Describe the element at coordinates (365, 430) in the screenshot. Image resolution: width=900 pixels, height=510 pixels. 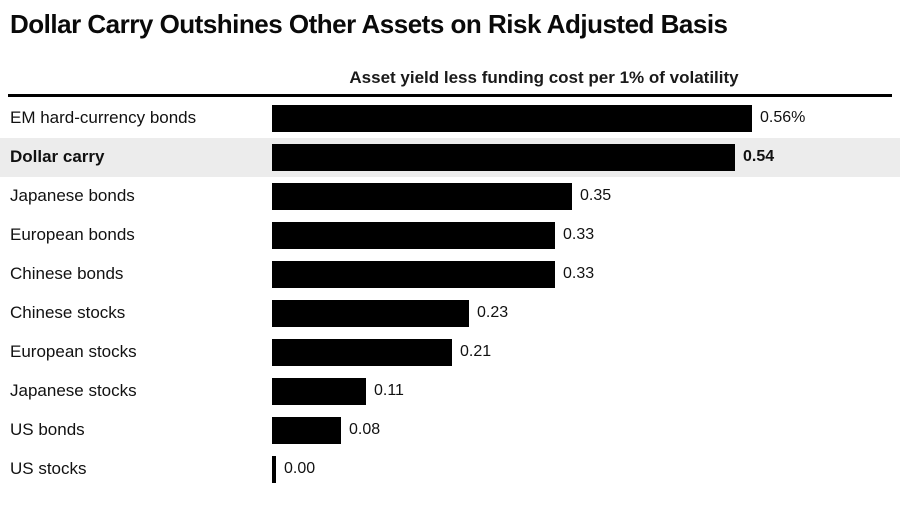
I see `value-label: 0.08` at that location.